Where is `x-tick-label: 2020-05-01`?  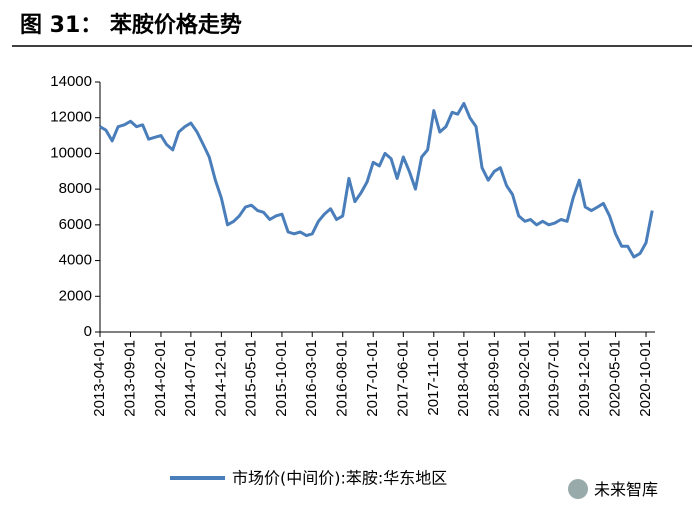 x-tick-label: 2020-05-01 is located at coordinates (615, 378).